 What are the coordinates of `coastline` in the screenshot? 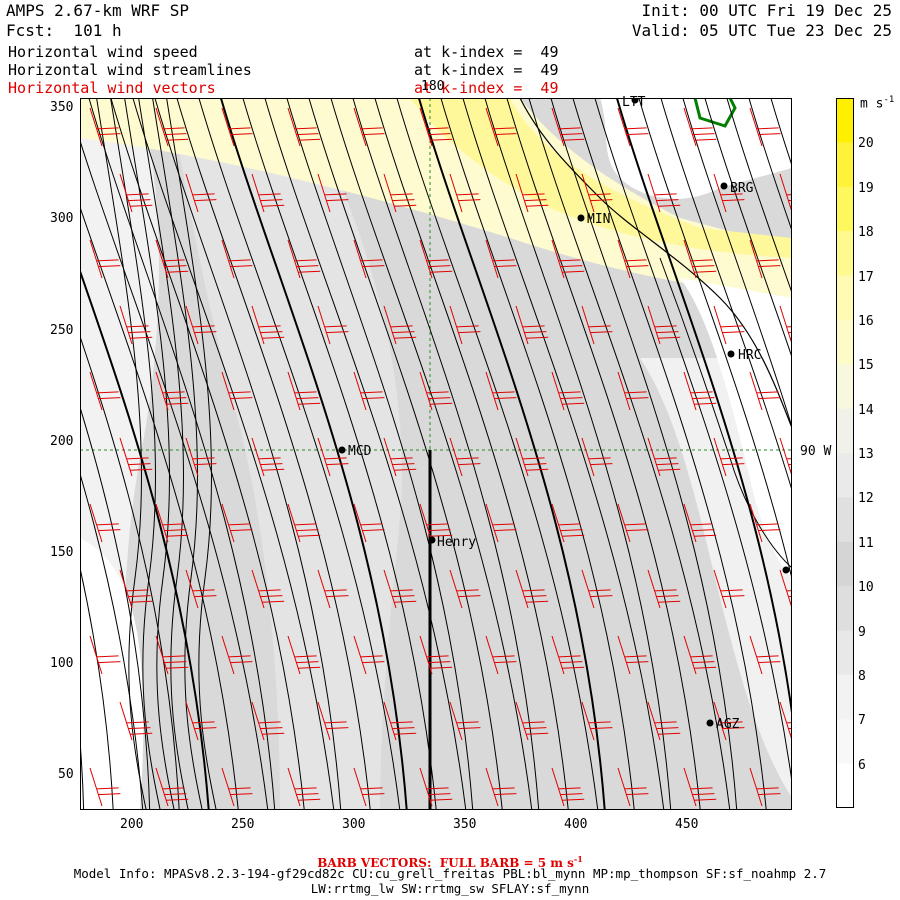 It's located at (655, 263).